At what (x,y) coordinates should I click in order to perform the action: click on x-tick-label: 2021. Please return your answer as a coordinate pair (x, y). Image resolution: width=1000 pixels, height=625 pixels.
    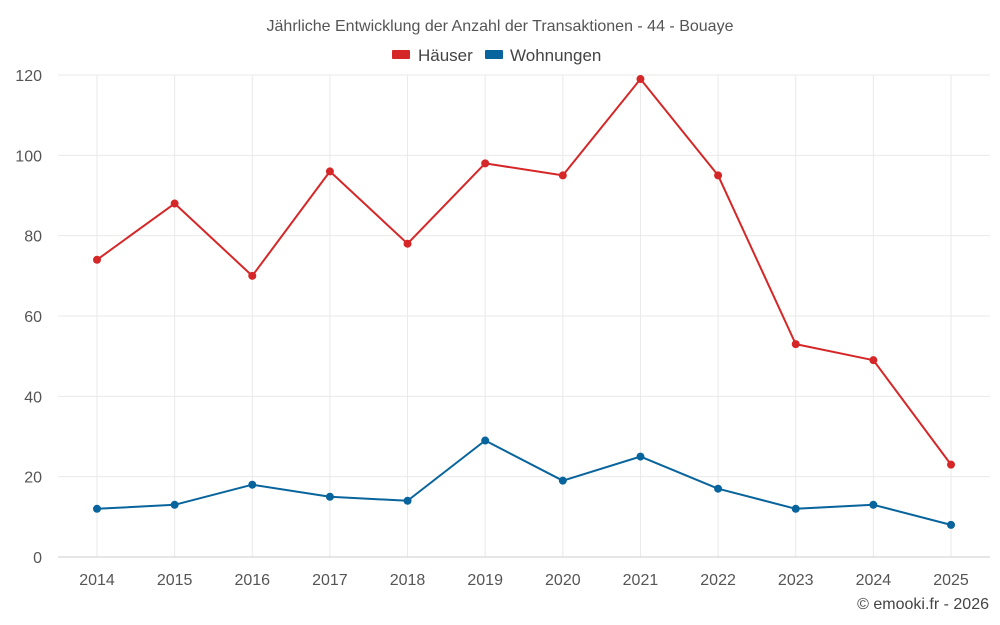
    Looking at the image, I should click on (641, 580).